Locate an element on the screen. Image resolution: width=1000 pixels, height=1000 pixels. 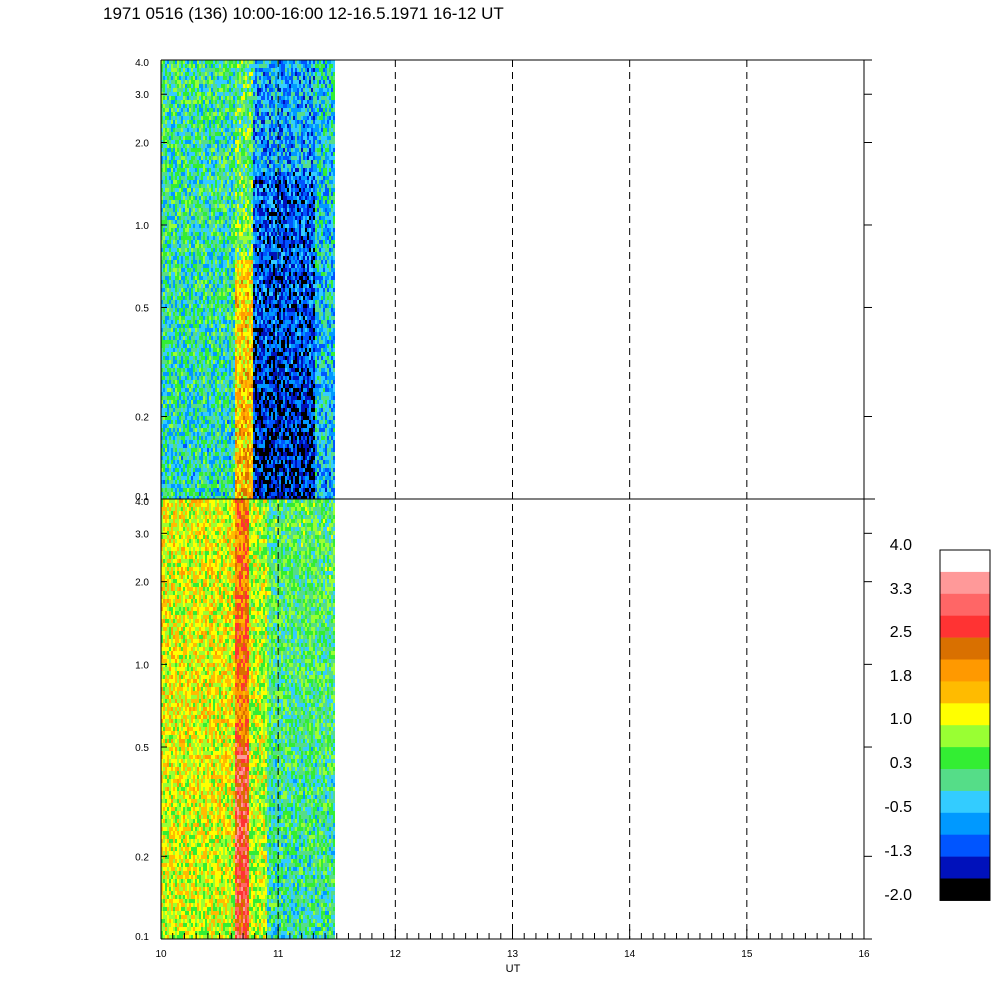
colorbar-label: -0.5 is located at coordinates (898, 807).